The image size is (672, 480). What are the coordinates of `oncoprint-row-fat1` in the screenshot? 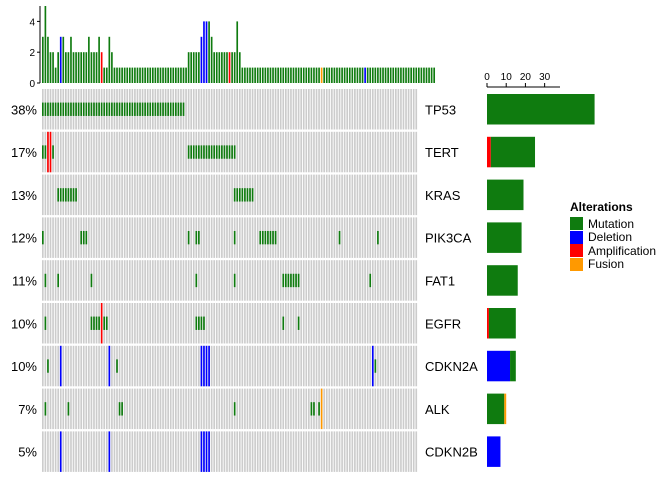 It's located at (230, 280).